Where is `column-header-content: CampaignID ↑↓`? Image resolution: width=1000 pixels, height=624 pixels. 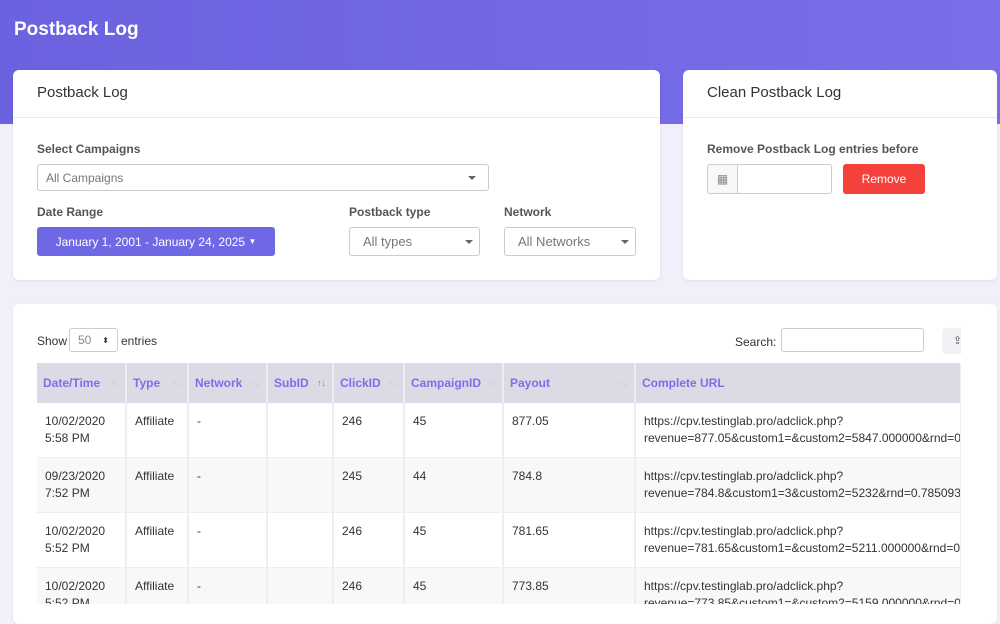 column-header-content: CampaignID ↑↓ is located at coordinates (453, 383).